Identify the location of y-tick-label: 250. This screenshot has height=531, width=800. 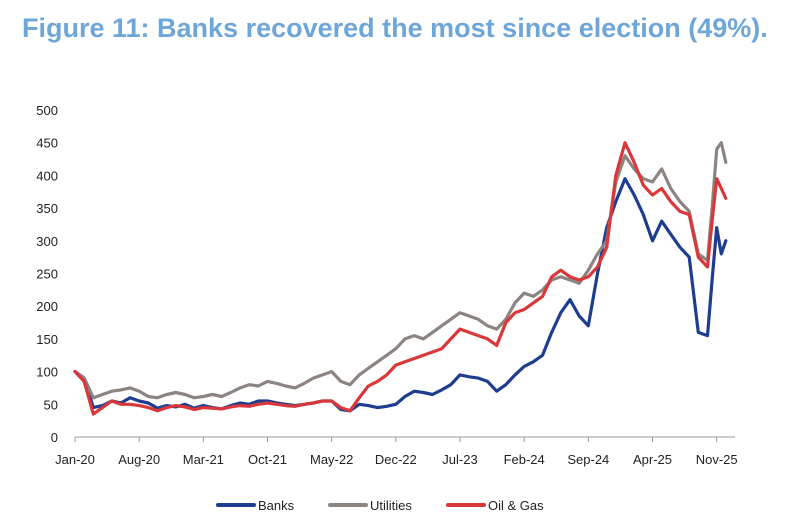
(47, 274).